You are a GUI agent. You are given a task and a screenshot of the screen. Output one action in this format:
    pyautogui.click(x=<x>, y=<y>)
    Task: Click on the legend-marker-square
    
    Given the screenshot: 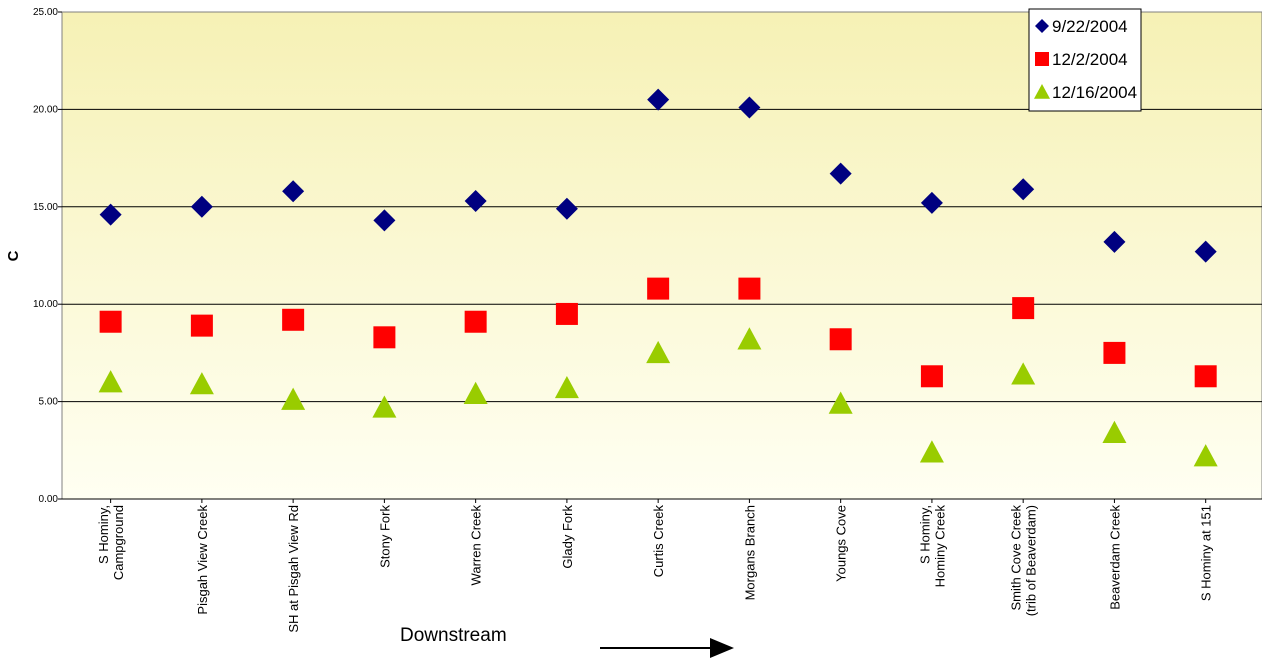 What is the action you would take?
    pyautogui.click(x=1042, y=59)
    